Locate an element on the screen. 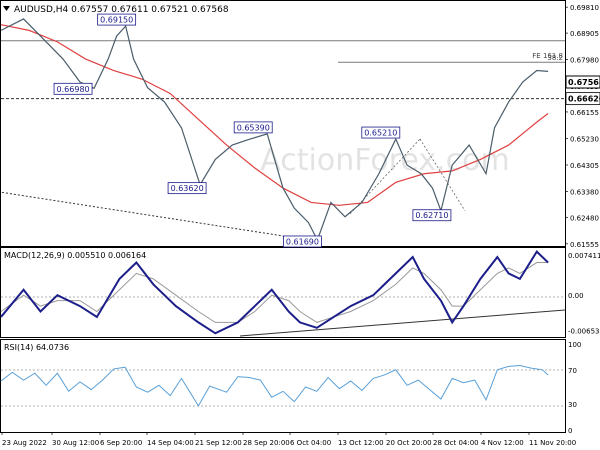 Image resolution: width=600 pixels, height=450 pixels. current-price-label: 0.67568 is located at coordinates (584, 82).